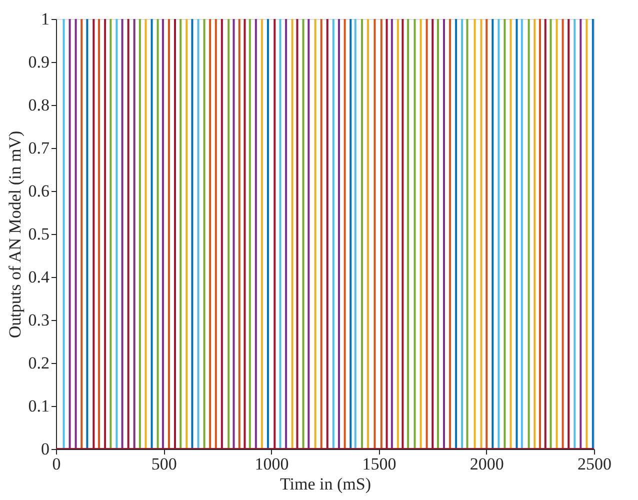 The height and width of the screenshot is (500, 638). I want to click on x-tick-label: 2500, so click(595, 464).